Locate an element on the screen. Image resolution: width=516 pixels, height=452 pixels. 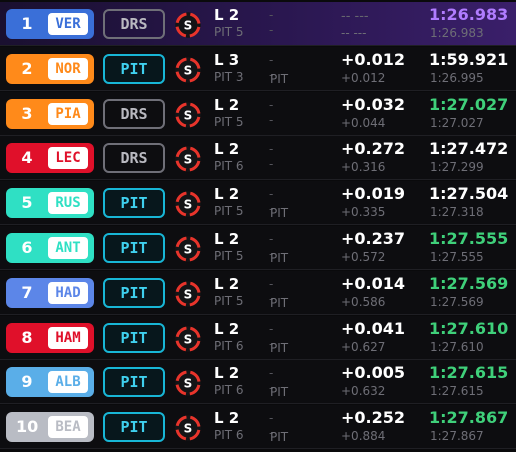
driver-position-badge: 3 PIA is located at coordinates (50, 114).